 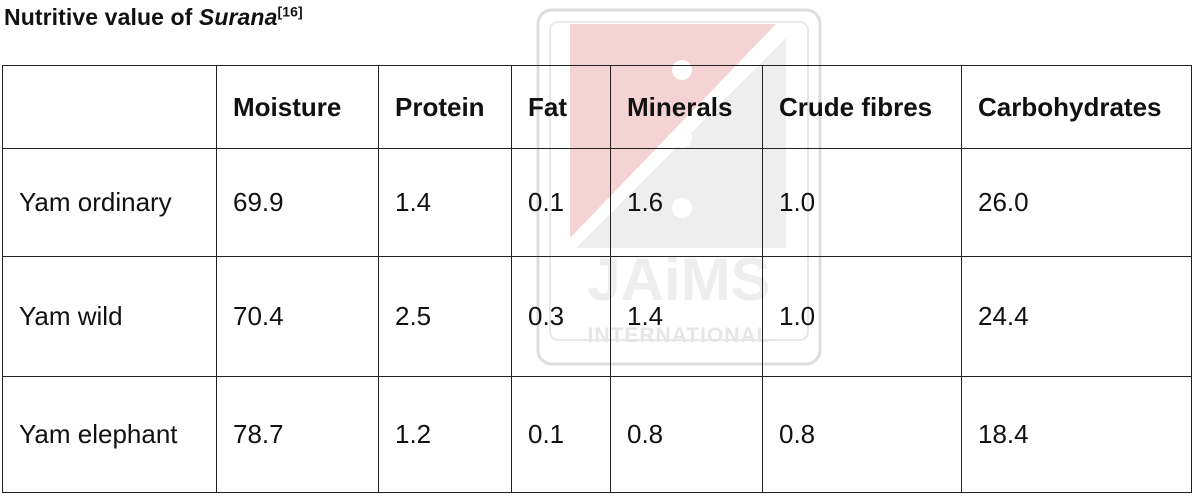 I want to click on table-cell: 1.6, so click(x=686, y=202).